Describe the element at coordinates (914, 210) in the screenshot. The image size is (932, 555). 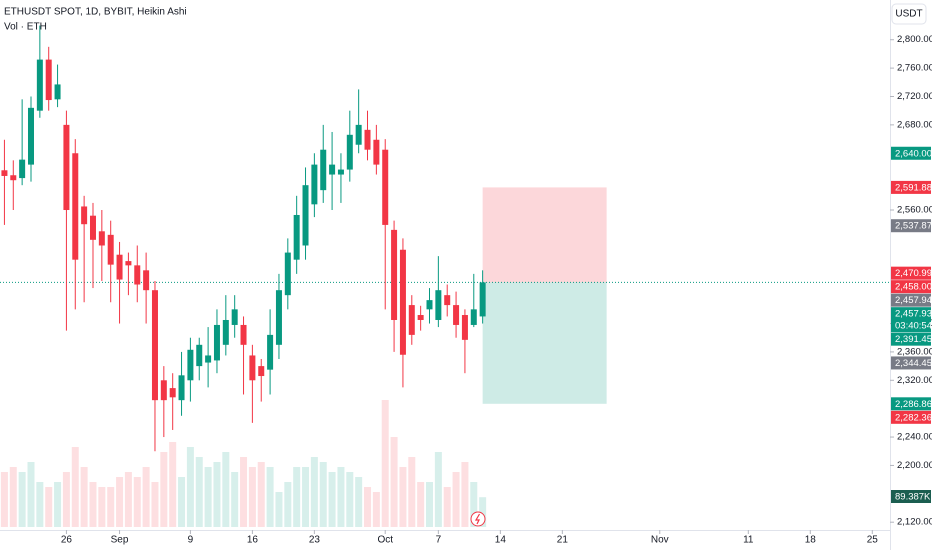
I see `y-tick-label: 2,560.00` at that location.